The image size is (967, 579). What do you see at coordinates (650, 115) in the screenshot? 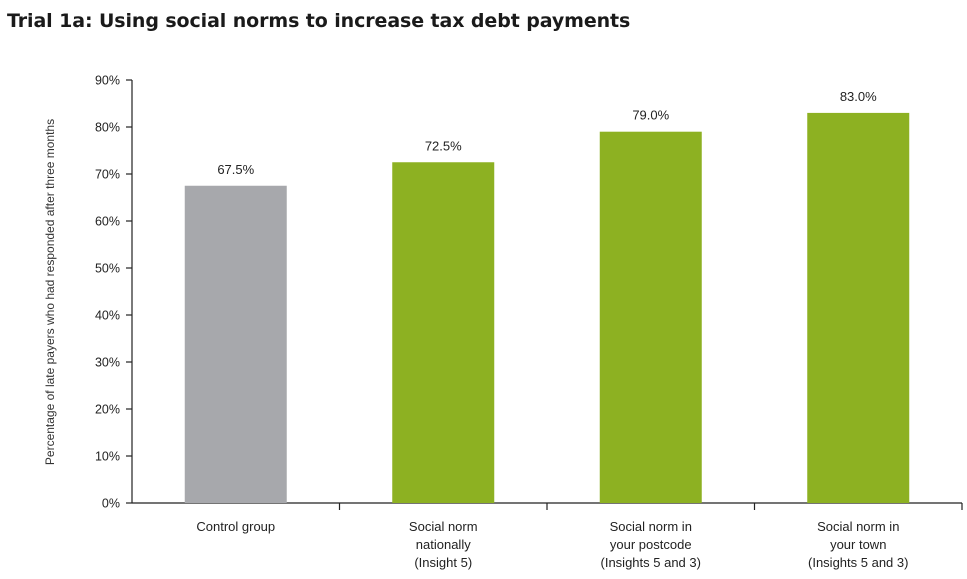
I see `bar-value-label: 79.0%` at bounding box center [650, 115].